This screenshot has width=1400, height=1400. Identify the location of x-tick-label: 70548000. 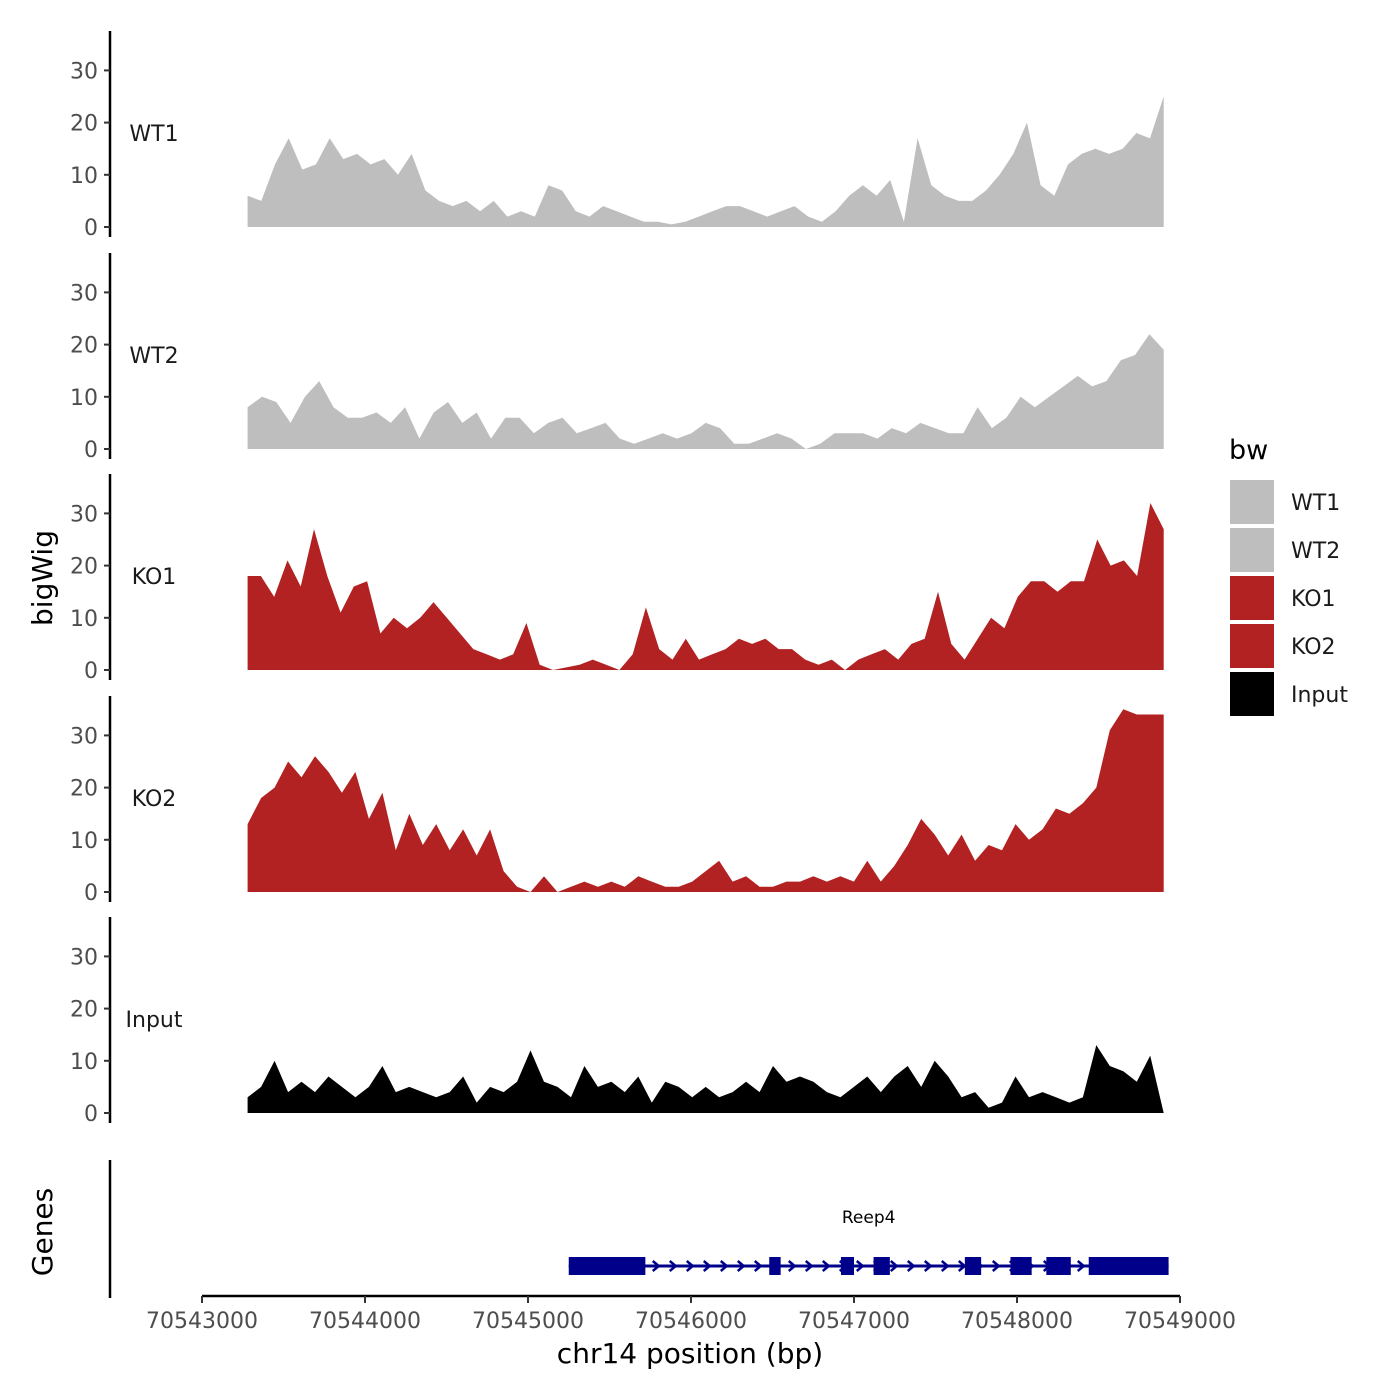
(1017, 1321).